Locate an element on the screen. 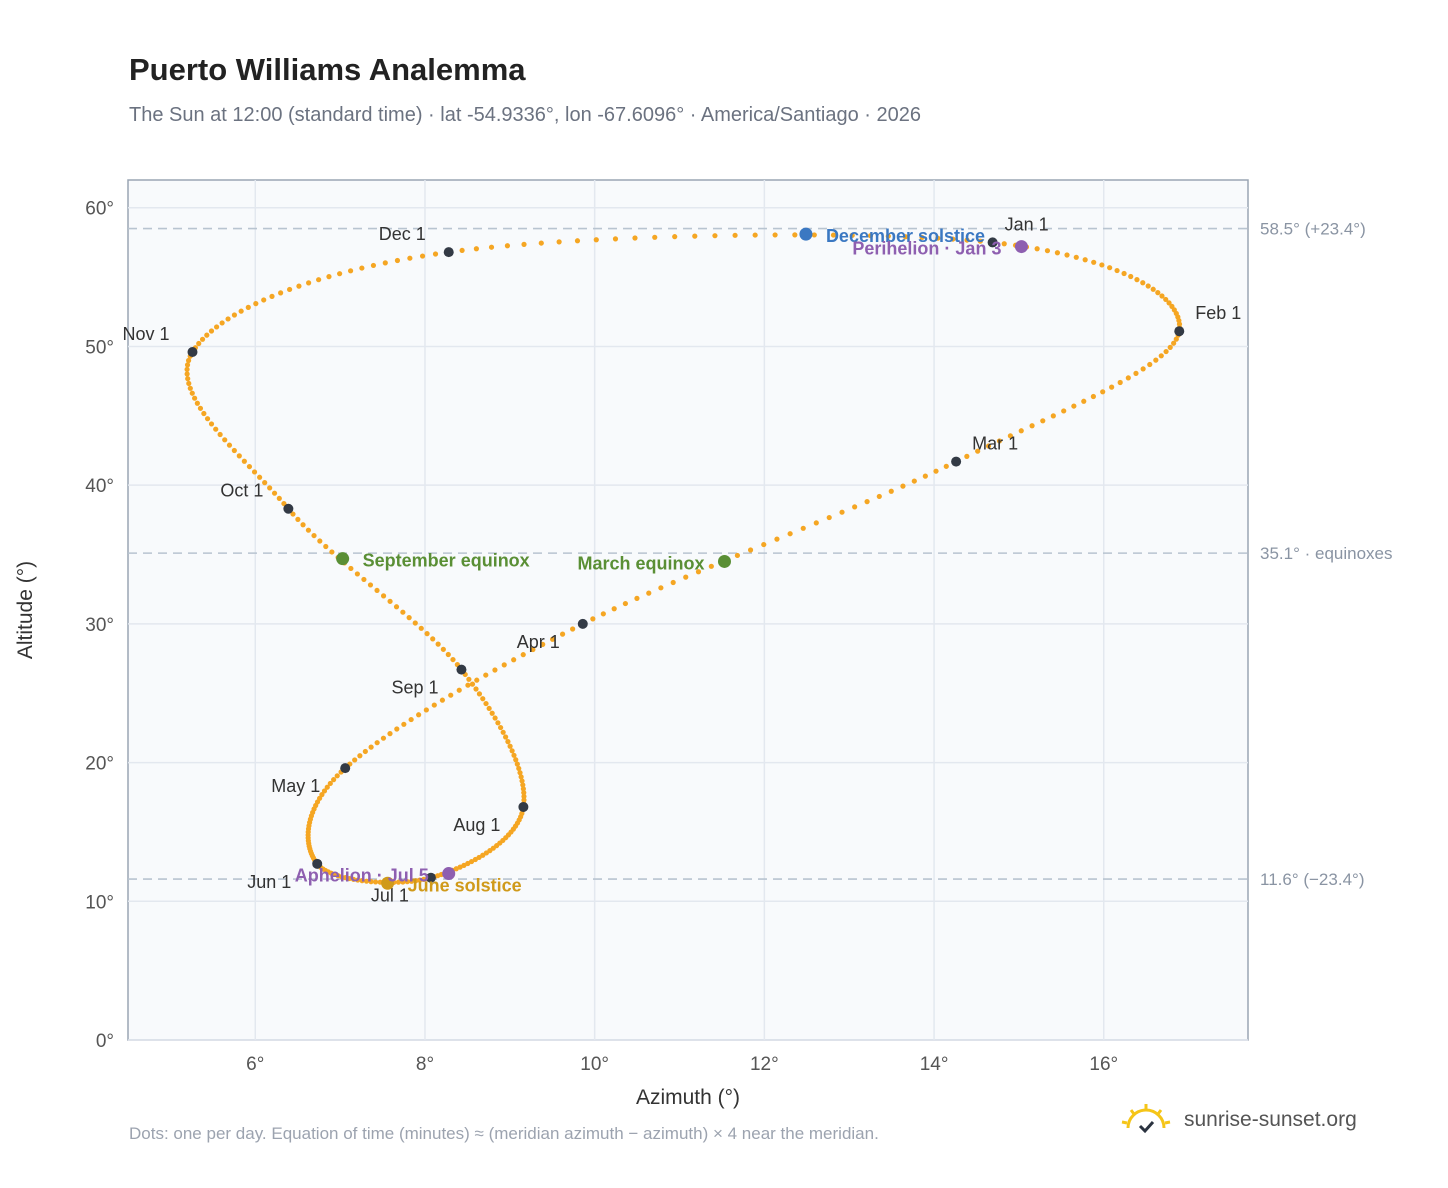 The width and height of the screenshot is (1448, 1188). x-tick-label: 8° is located at coordinates (425, 1064).